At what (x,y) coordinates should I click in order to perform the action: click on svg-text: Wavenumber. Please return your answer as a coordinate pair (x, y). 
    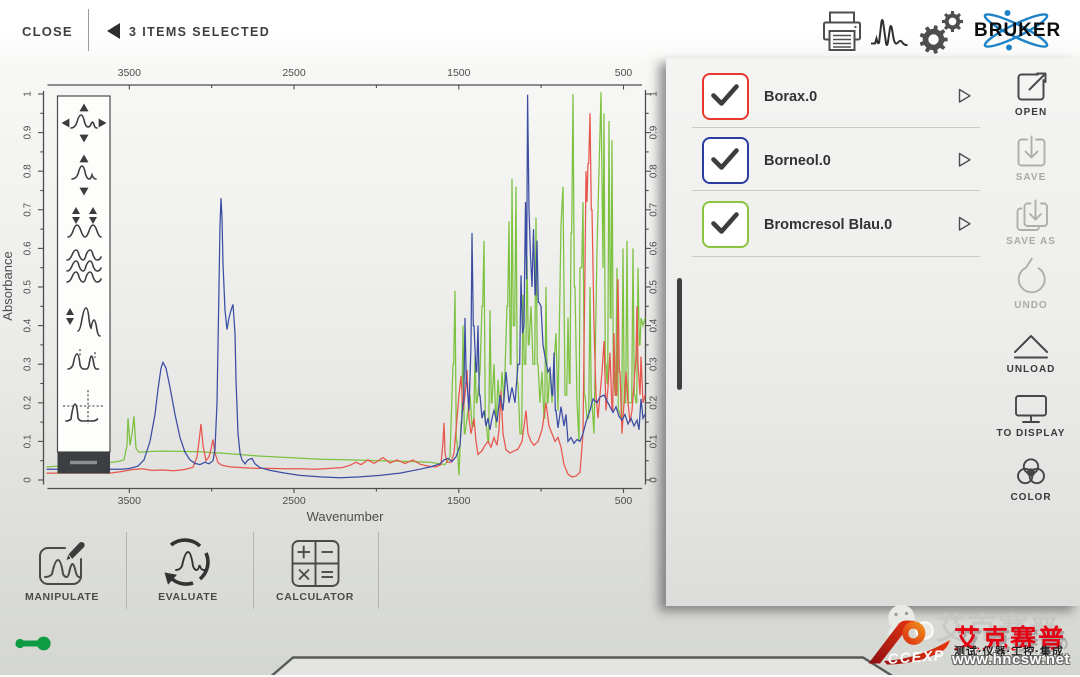
    Looking at the image, I should click on (345, 516).